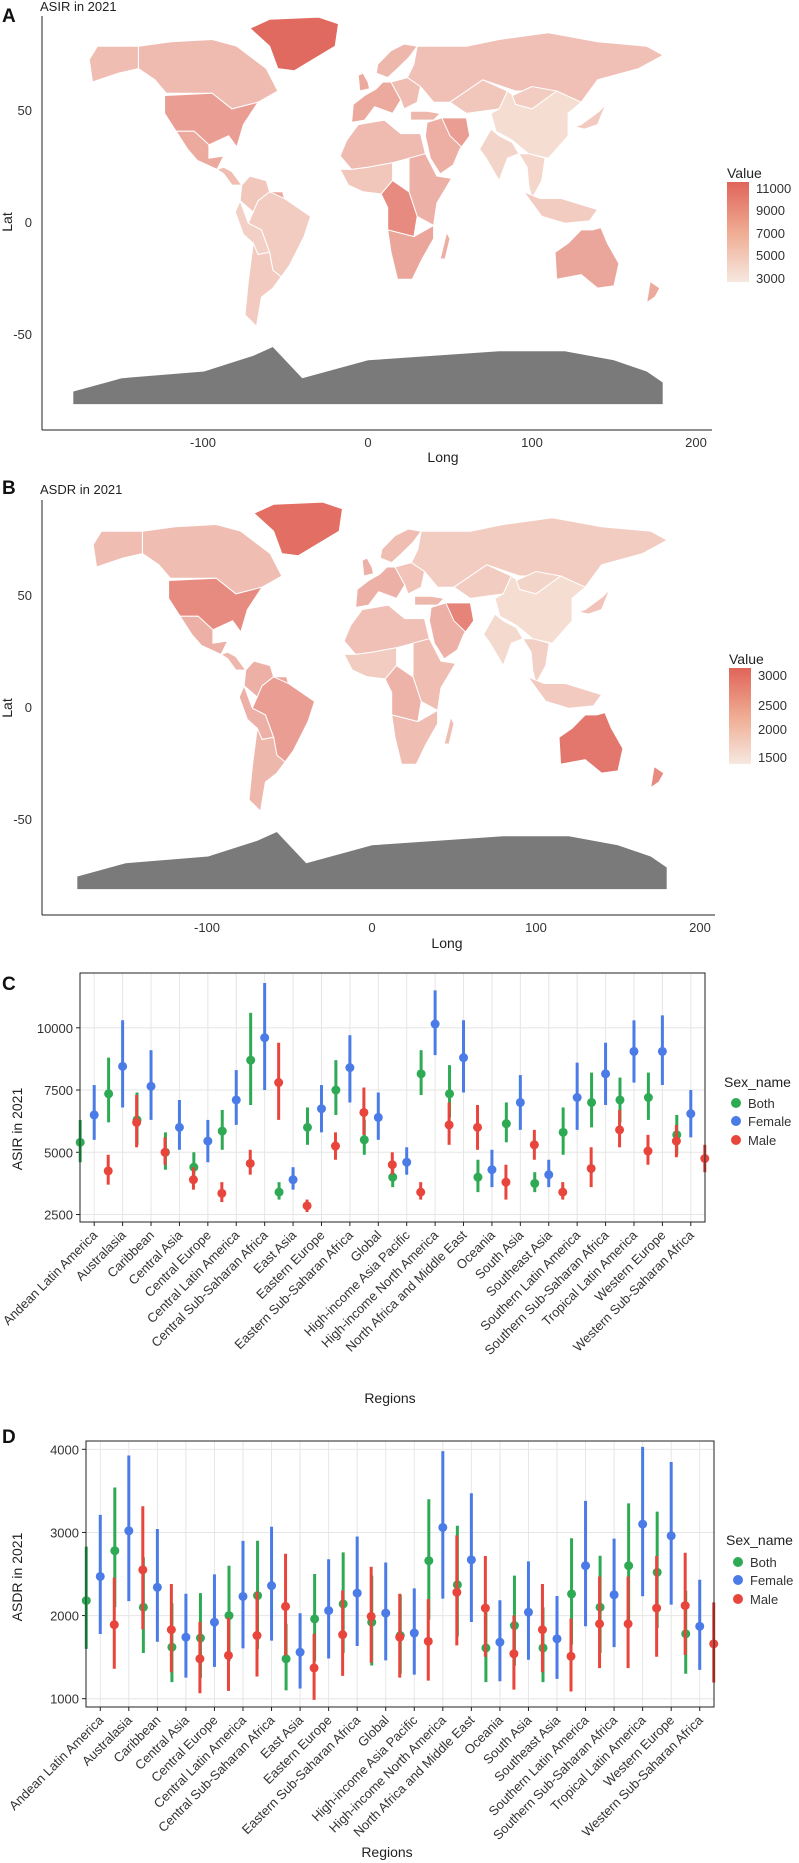 This screenshot has width=799, height=1863. What do you see at coordinates (9, 488) in the screenshot?
I see `panel-b-label: B` at bounding box center [9, 488].